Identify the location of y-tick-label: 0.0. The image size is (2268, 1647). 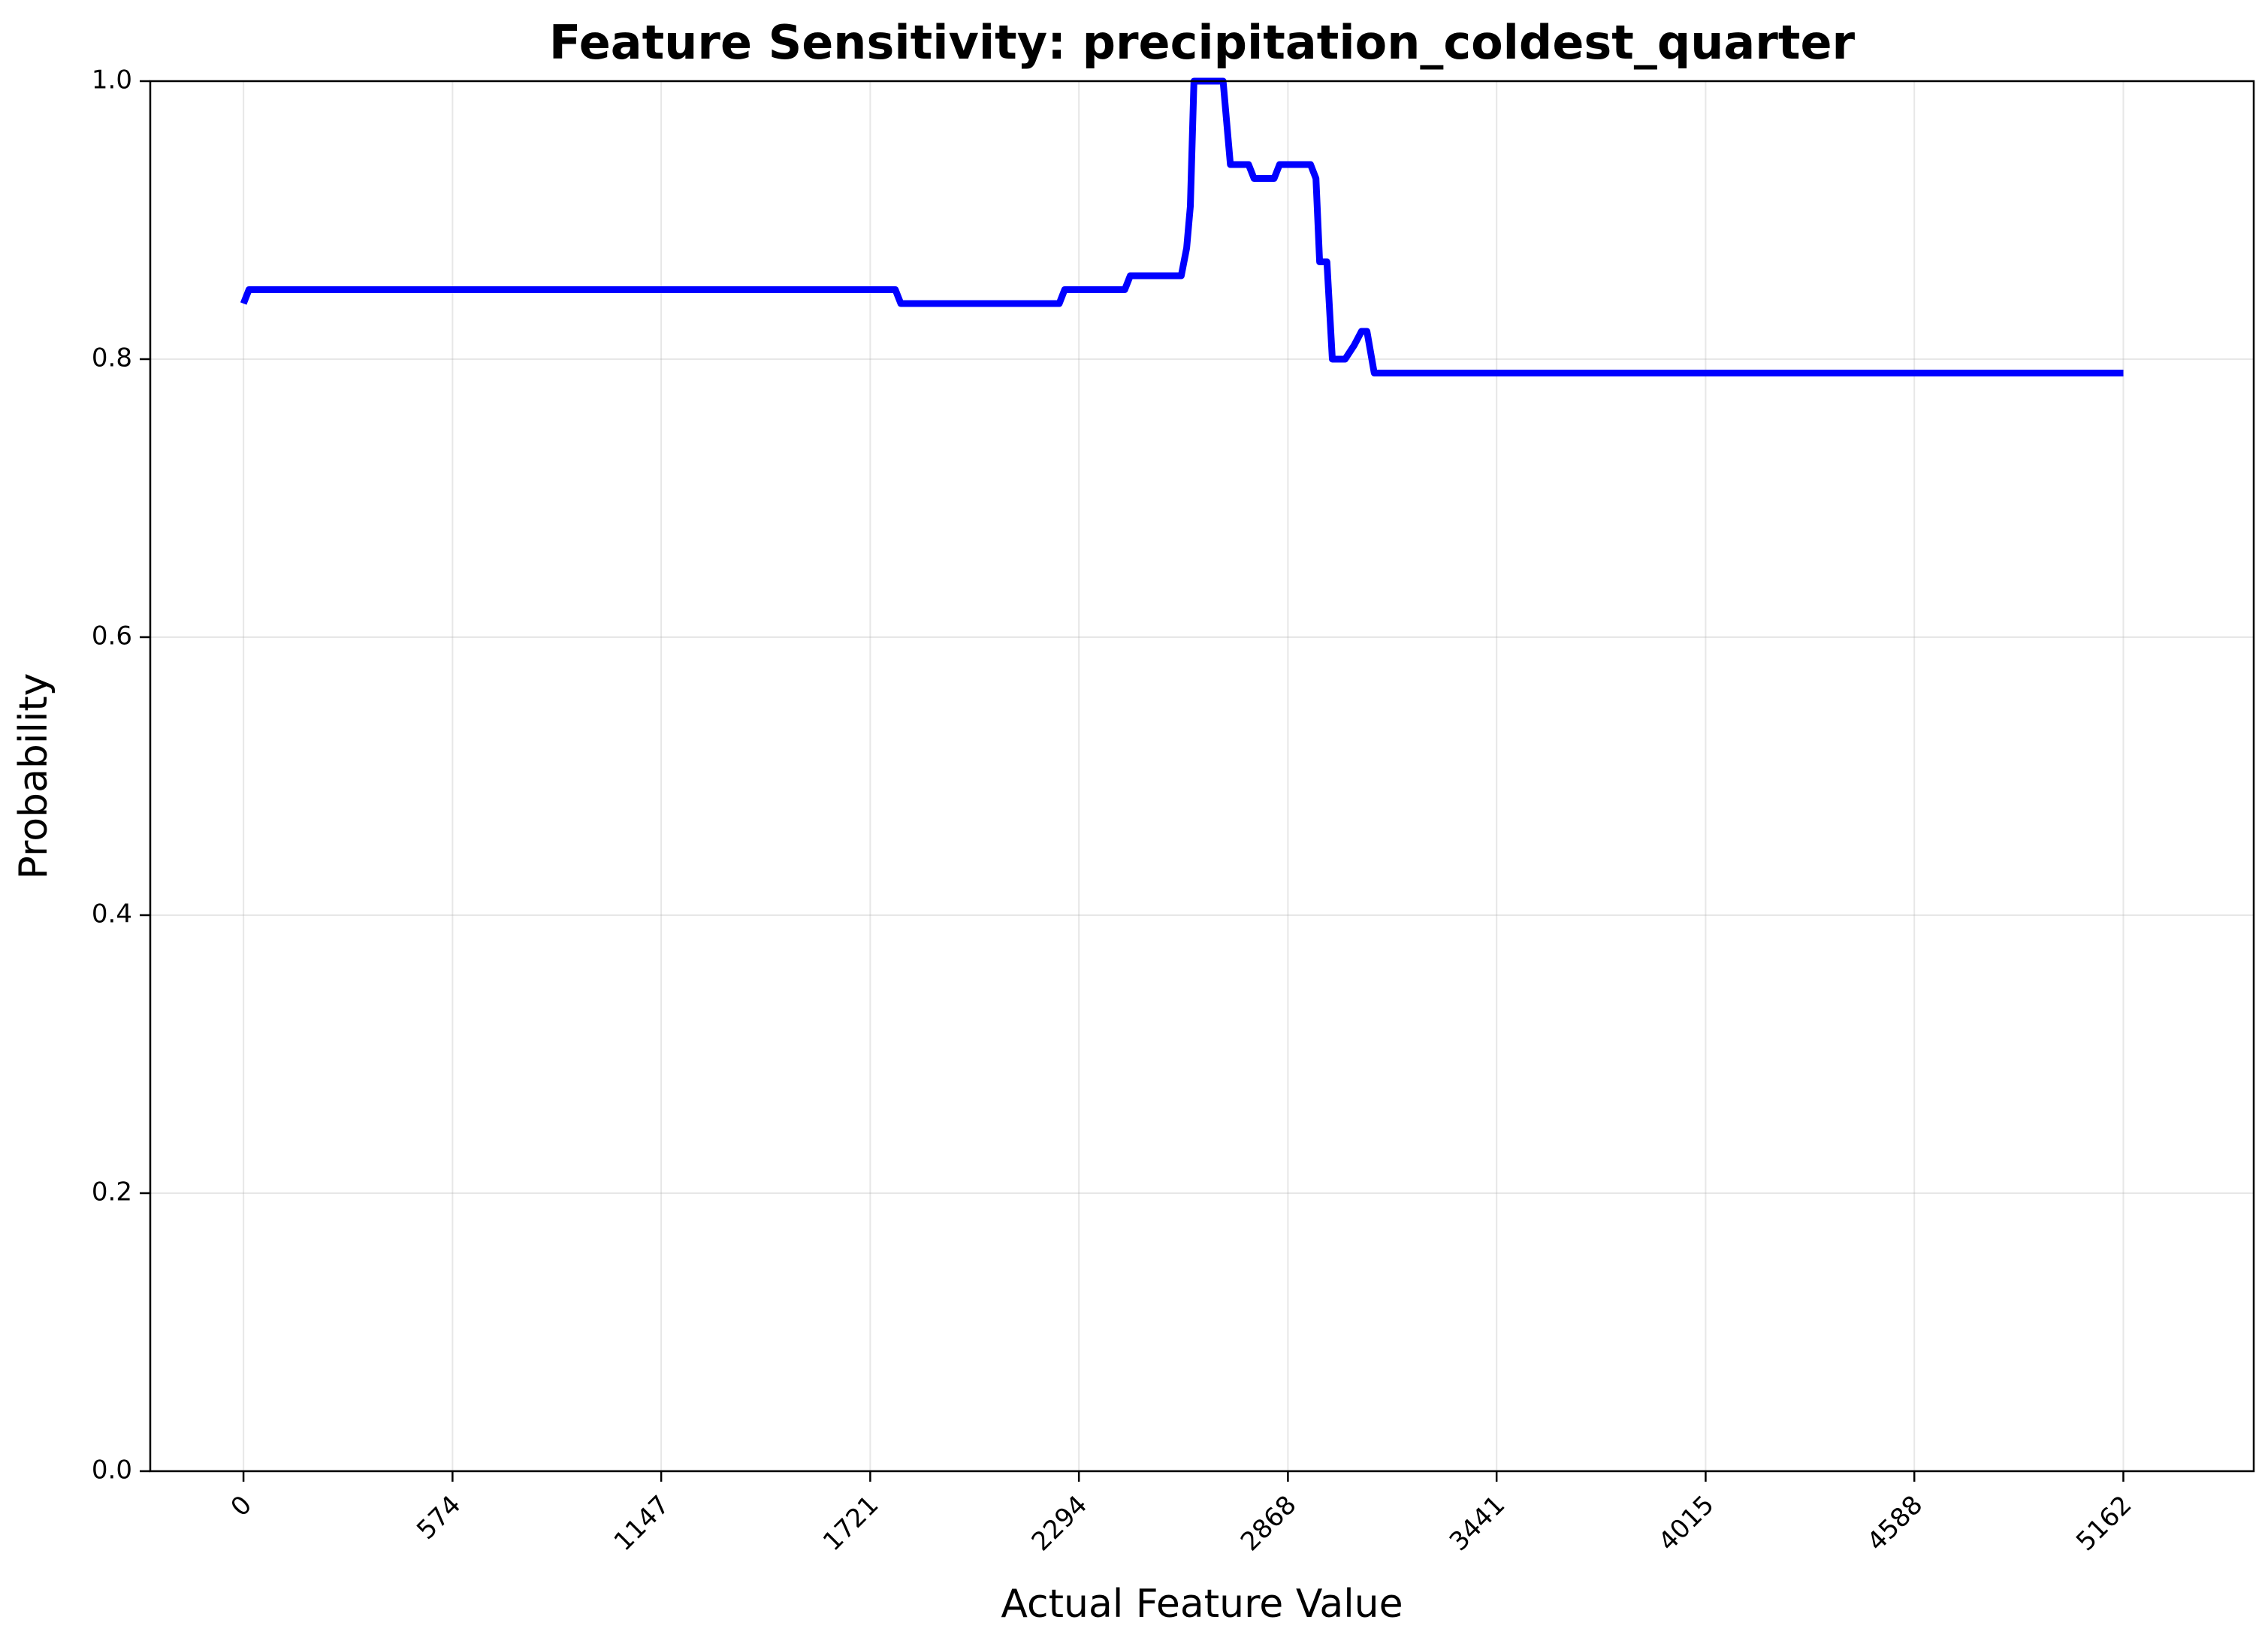
(112, 1470).